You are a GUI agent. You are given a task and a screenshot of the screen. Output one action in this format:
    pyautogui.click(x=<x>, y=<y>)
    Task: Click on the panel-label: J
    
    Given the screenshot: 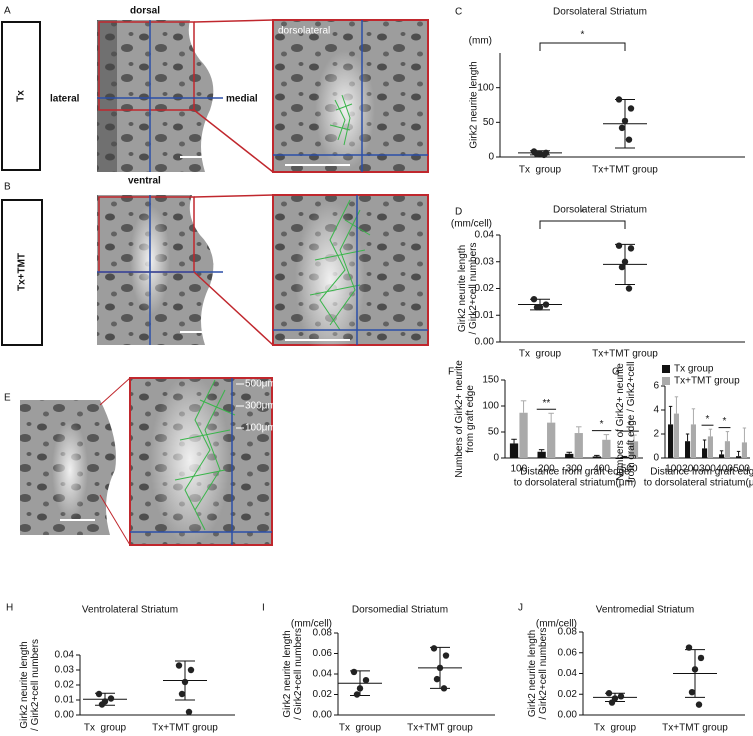 What is the action you would take?
    pyautogui.click(x=520, y=608)
    